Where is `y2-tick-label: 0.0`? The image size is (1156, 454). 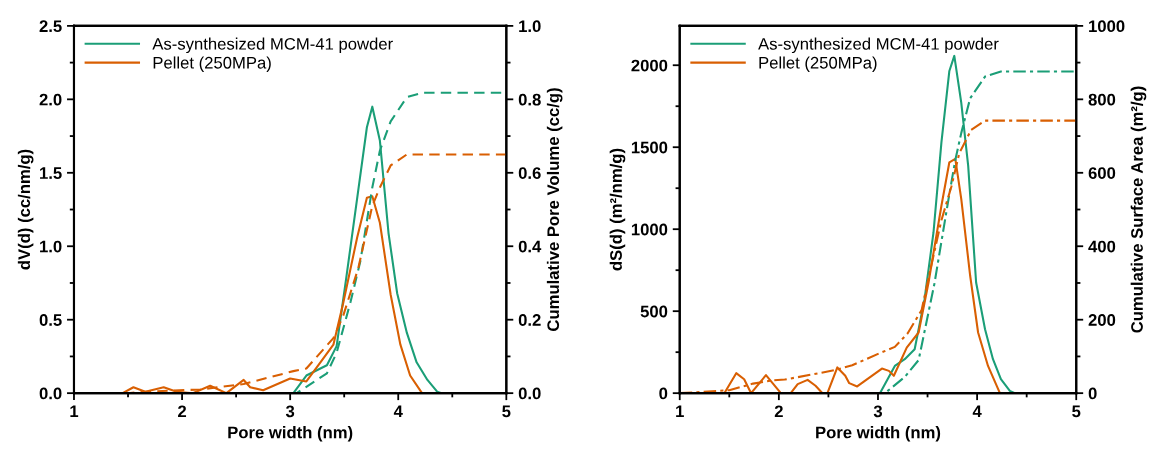 y2-tick-label: 0.0 is located at coordinates (529, 393).